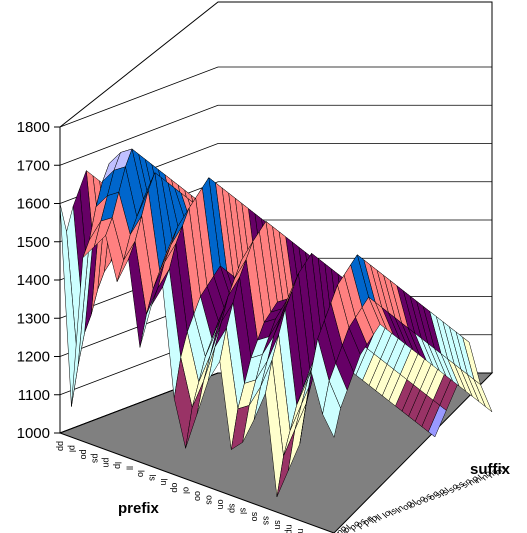 Image resolution: width=527 pixels, height=533 pixels. What do you see at coordinates (152, 477) in the screenshot?
I see `x-tick-label: ls` at bounding box center [152, 477].